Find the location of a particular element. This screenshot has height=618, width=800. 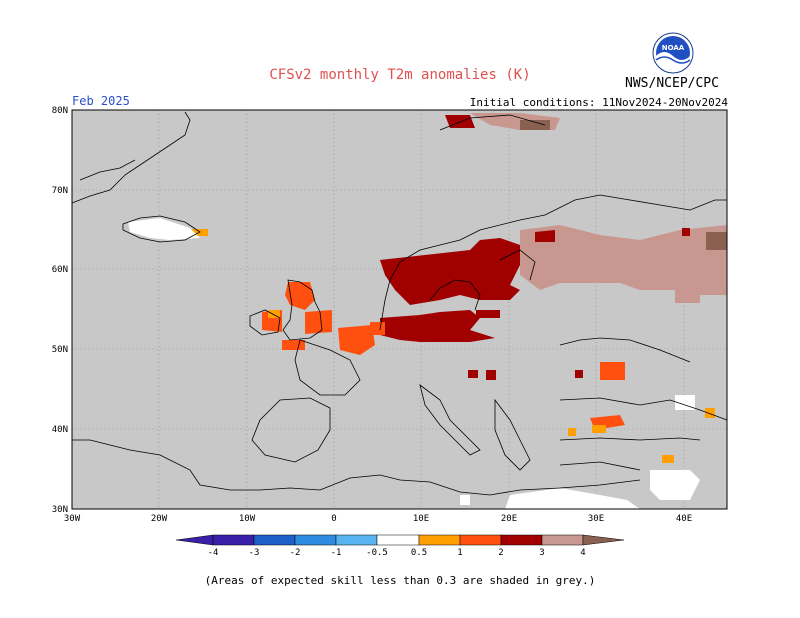

colorbar-label: 4 is located at coordinates (582, 553).